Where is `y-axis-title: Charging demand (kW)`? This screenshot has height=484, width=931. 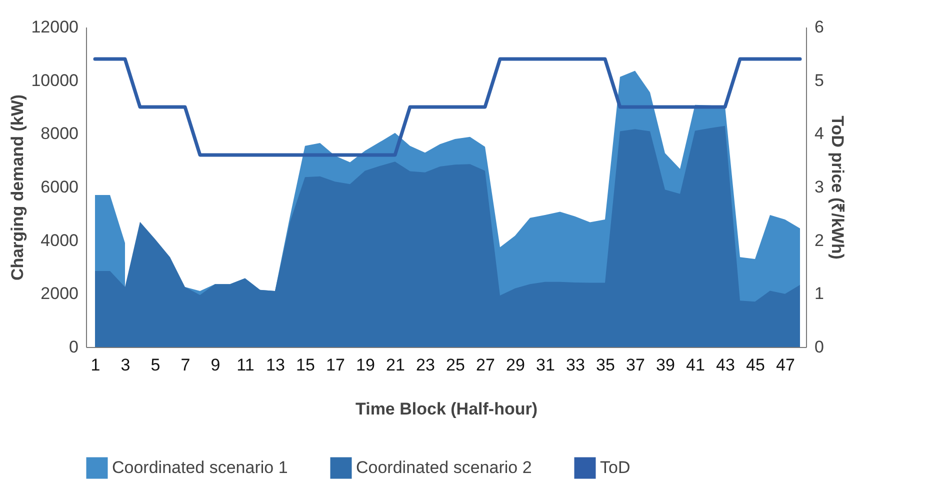 y-axis-title: Charging demand (kW) is located at coordinates (18, 187).